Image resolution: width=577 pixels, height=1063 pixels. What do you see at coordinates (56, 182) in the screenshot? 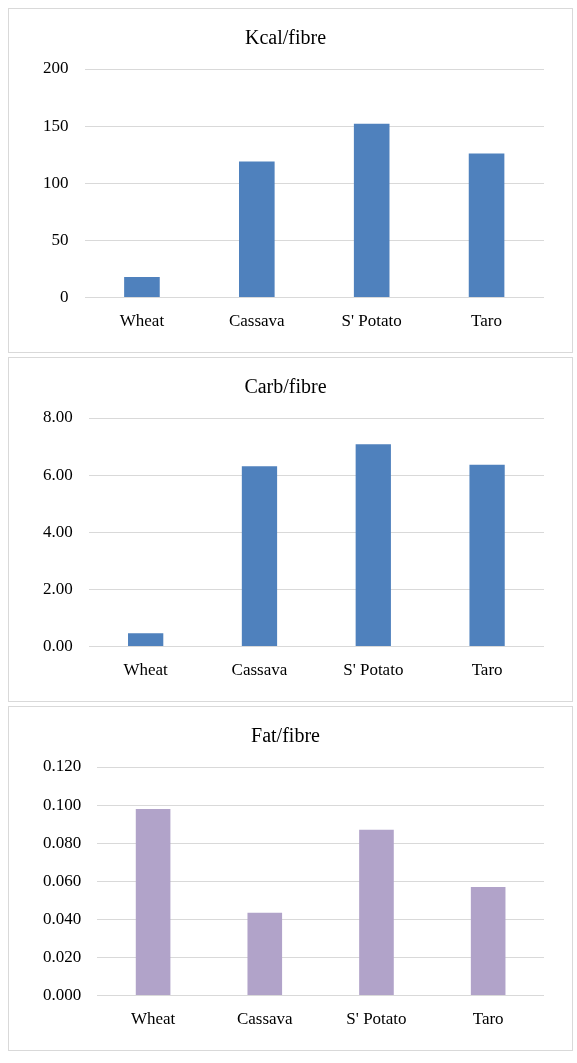
I see `y-tick-label: 100` at bounding box center [56, 182].